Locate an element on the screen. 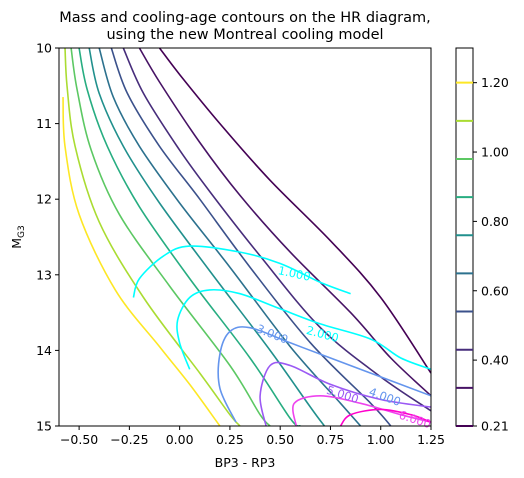 The image size is (524, 478). y-tick-label-0: 10 is located at coordinates (44, 48).